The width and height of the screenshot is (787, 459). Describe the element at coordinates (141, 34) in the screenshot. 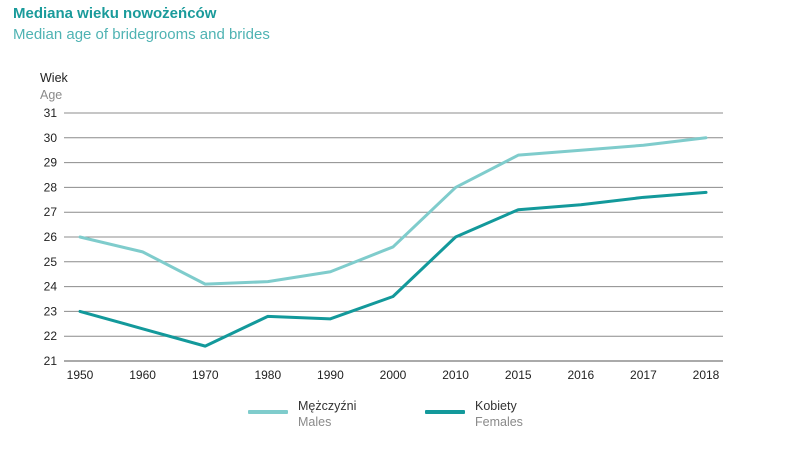

I see `chart-subtitle: Median age of bridegrooms and brides` at that location.